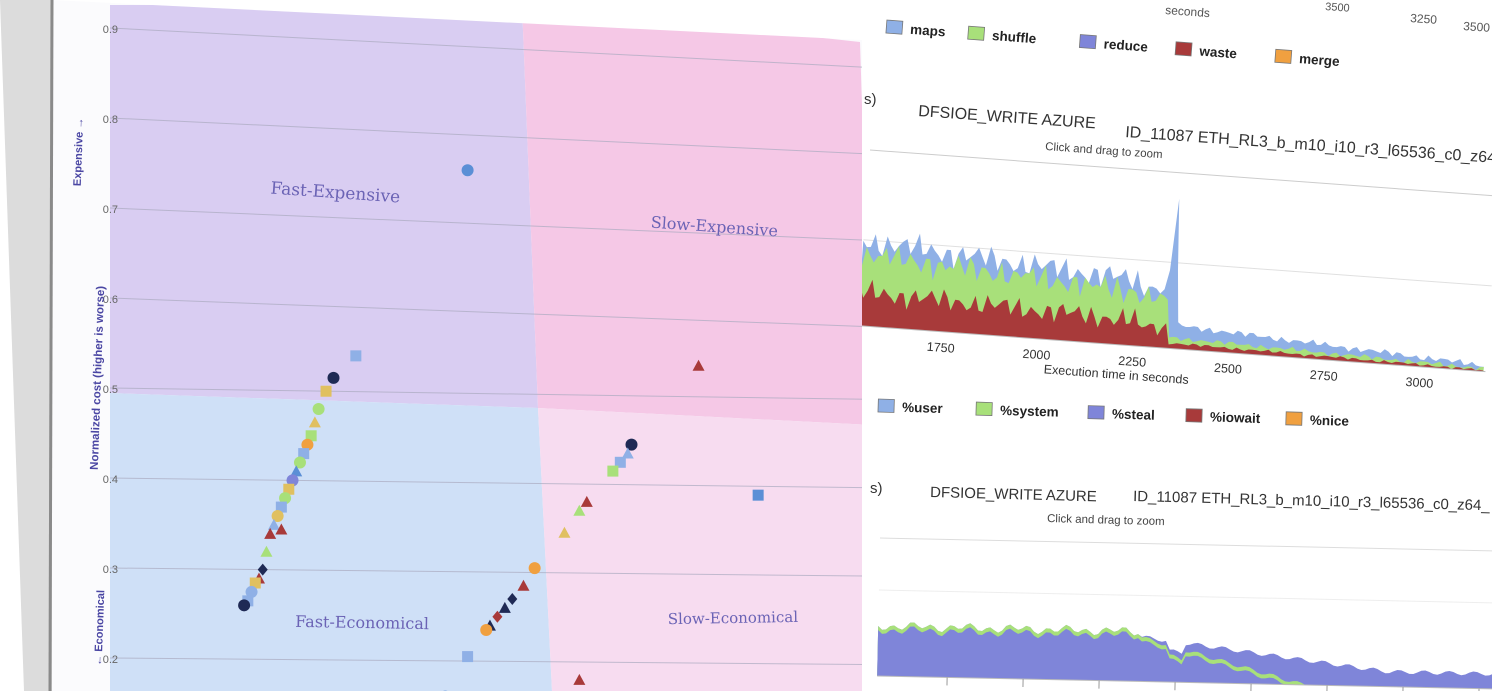 The width and height of the screenshot is (1492, 691). I want to click on y-tick-label: 0.8, so click(110, 120).